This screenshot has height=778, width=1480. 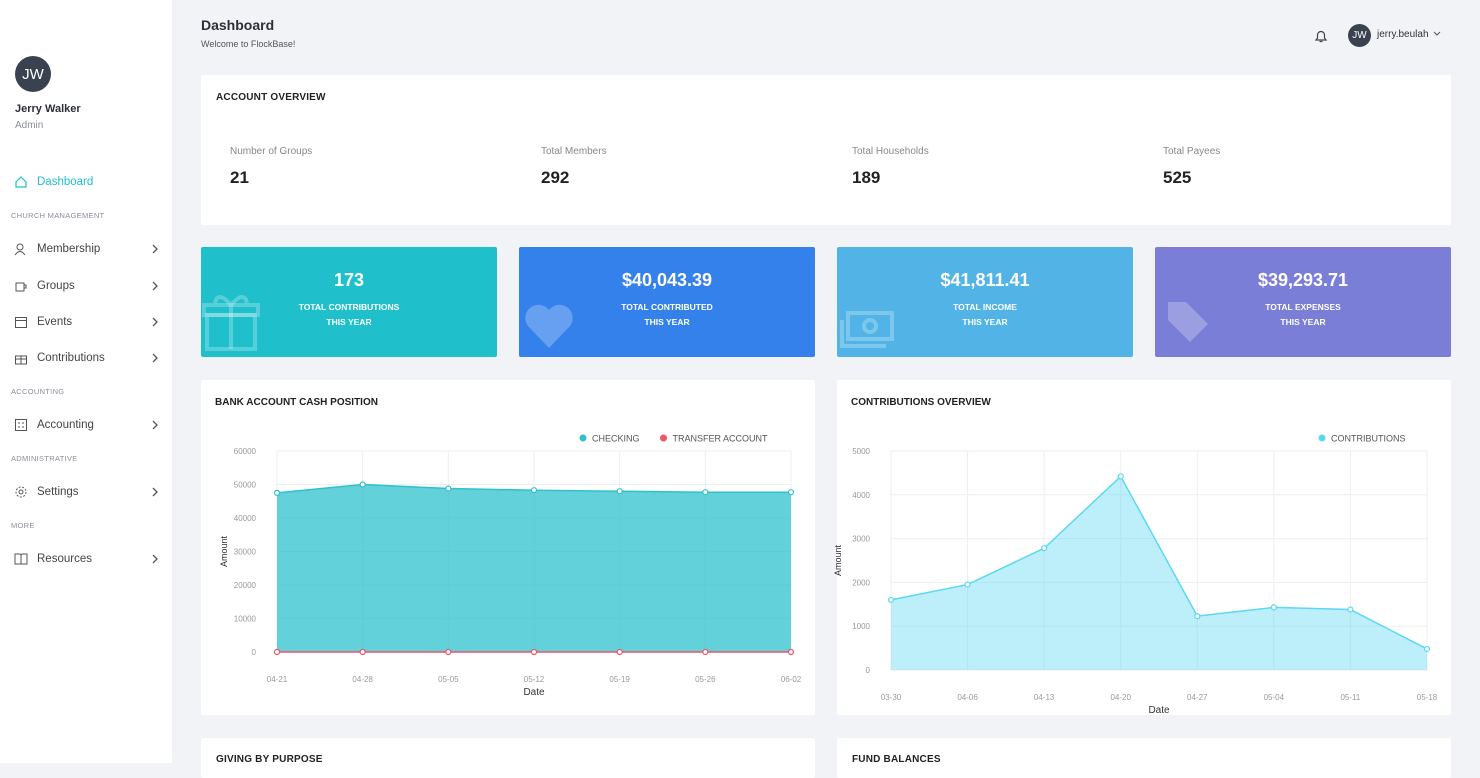 I want to click on x-tick-label: 04-27, so click(x=1197, y=697).